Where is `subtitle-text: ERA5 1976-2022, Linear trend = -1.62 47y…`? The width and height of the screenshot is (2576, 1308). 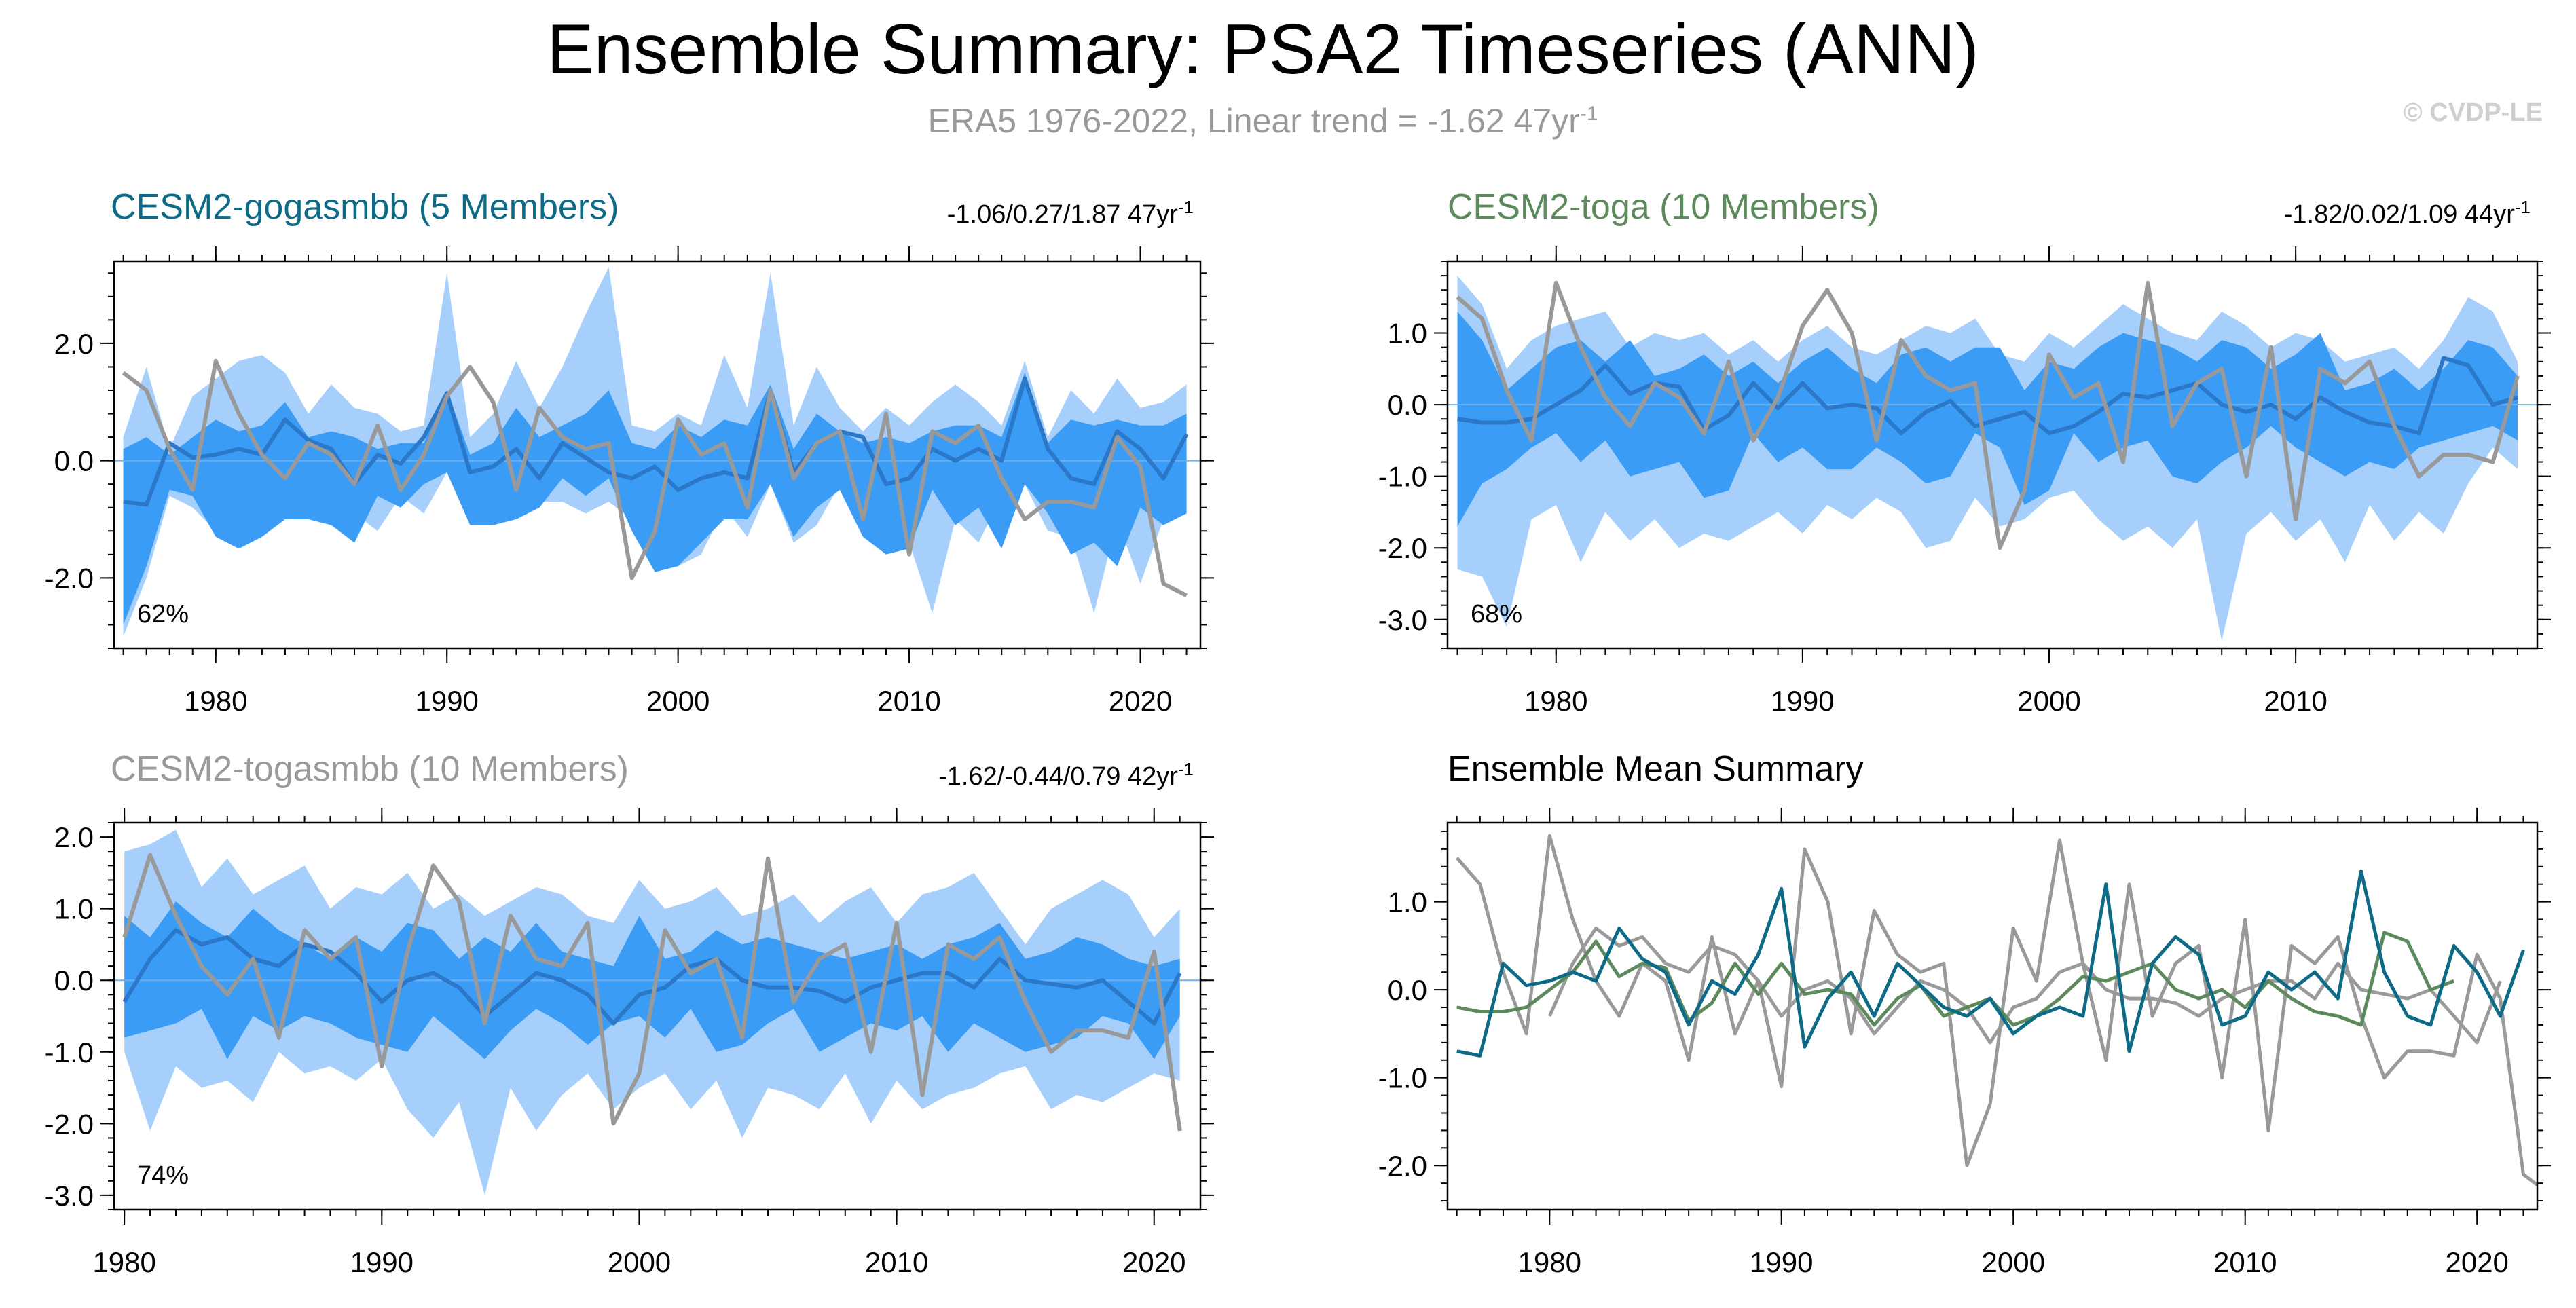 subtitle-text: ERA5 1976-2022, Linear trend = -1.62 47y… is located at coordinates (1253, 121).